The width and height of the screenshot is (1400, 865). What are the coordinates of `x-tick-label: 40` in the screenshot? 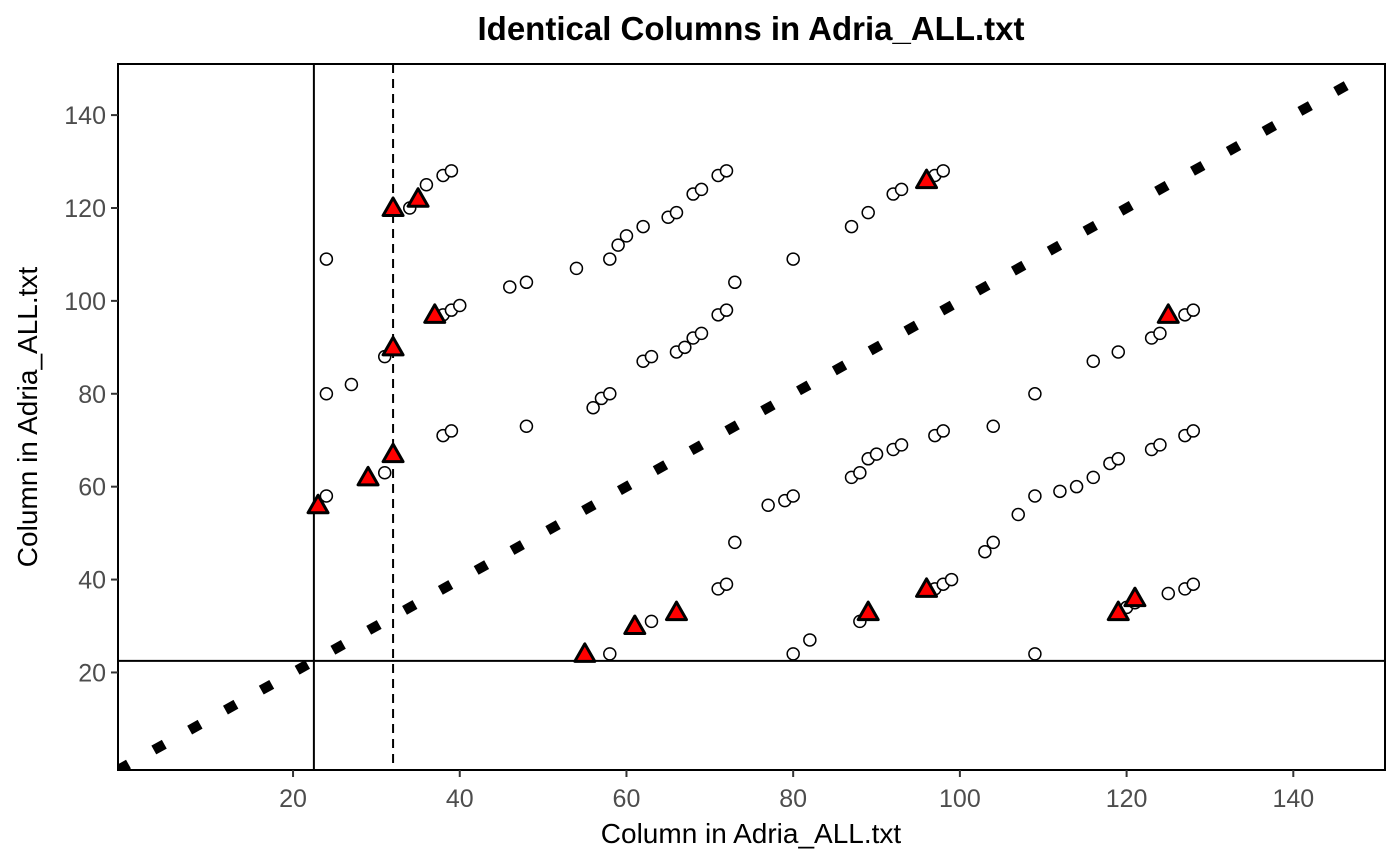 It's located at (460, 799).